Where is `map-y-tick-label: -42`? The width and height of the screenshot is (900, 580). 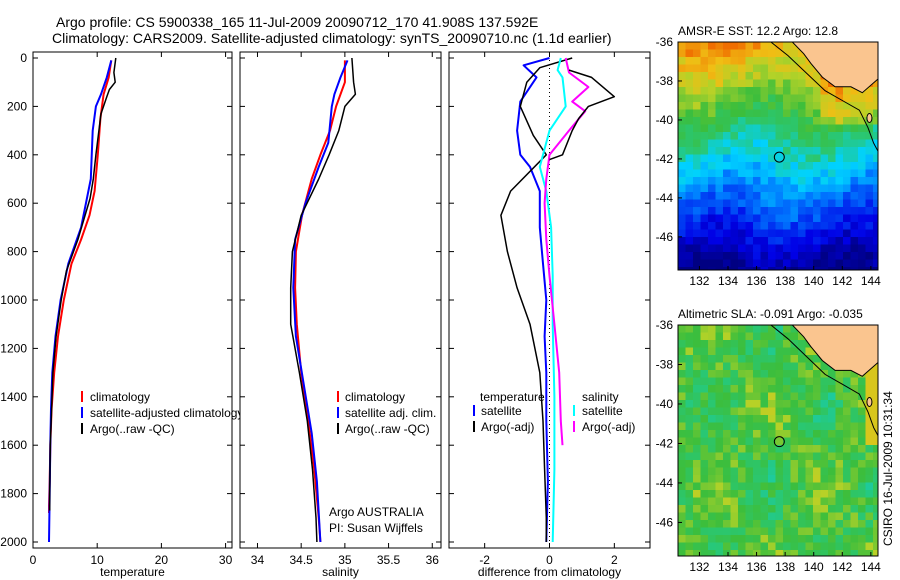 map-y-tick-label: -42 is located at coordinates (665, 443).